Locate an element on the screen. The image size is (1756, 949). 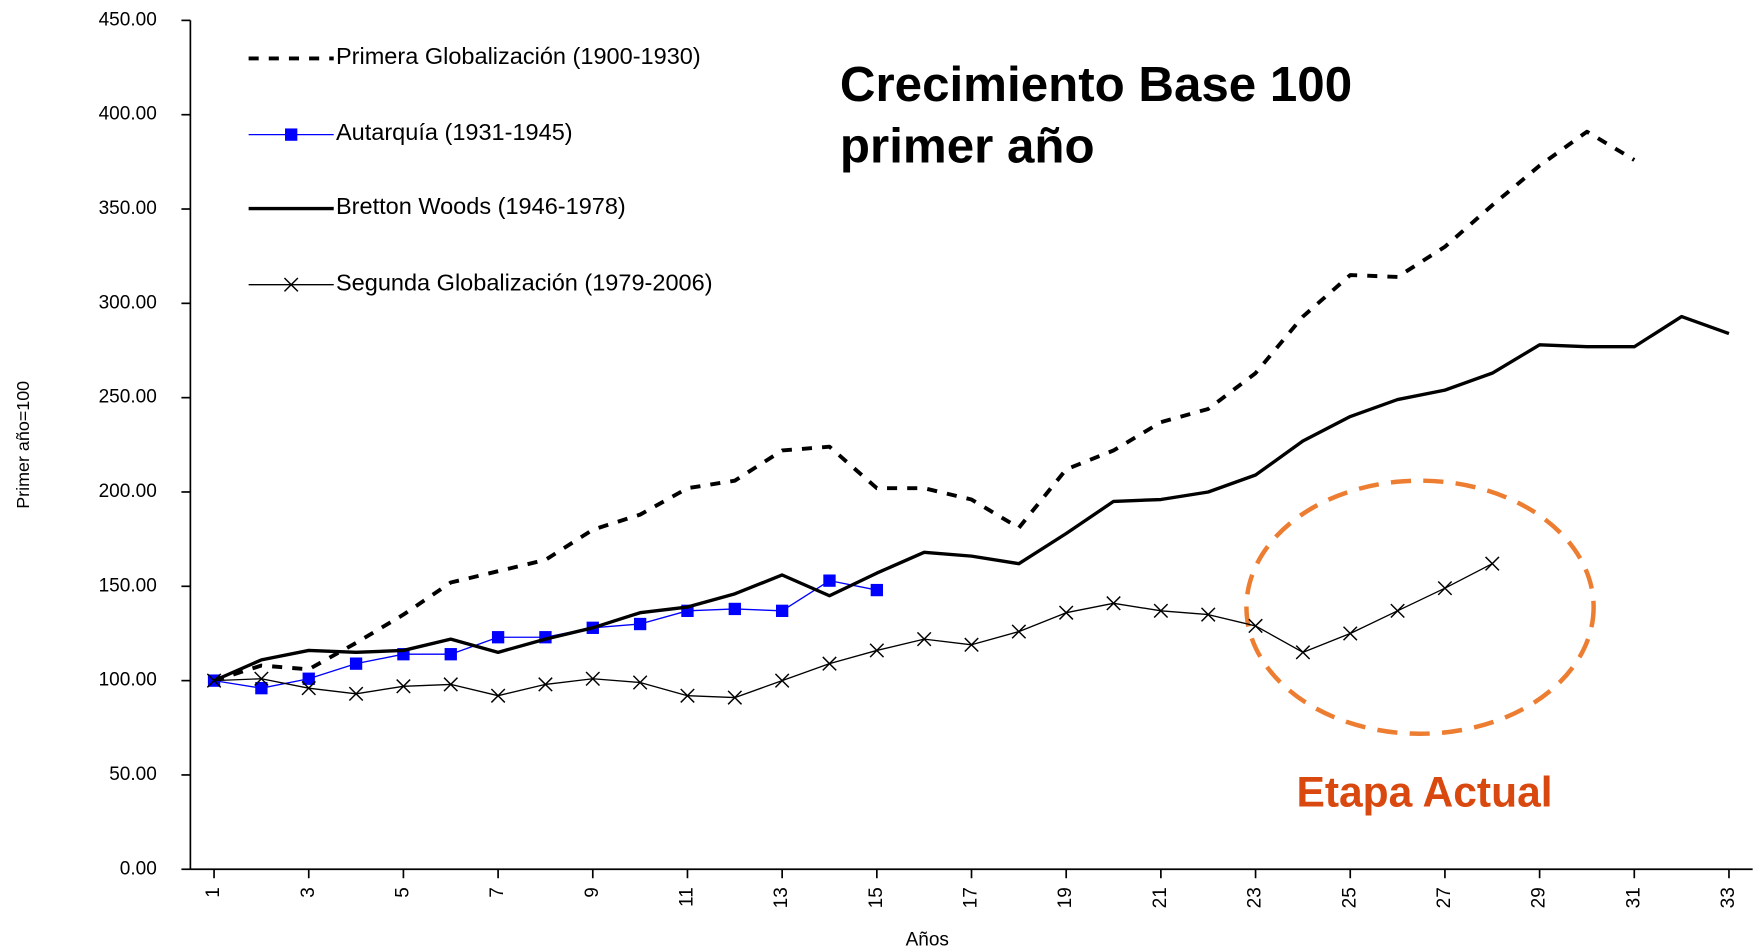
legend-label: Segunda Globalización (1979-2006) is located at coordinates (524, 283).